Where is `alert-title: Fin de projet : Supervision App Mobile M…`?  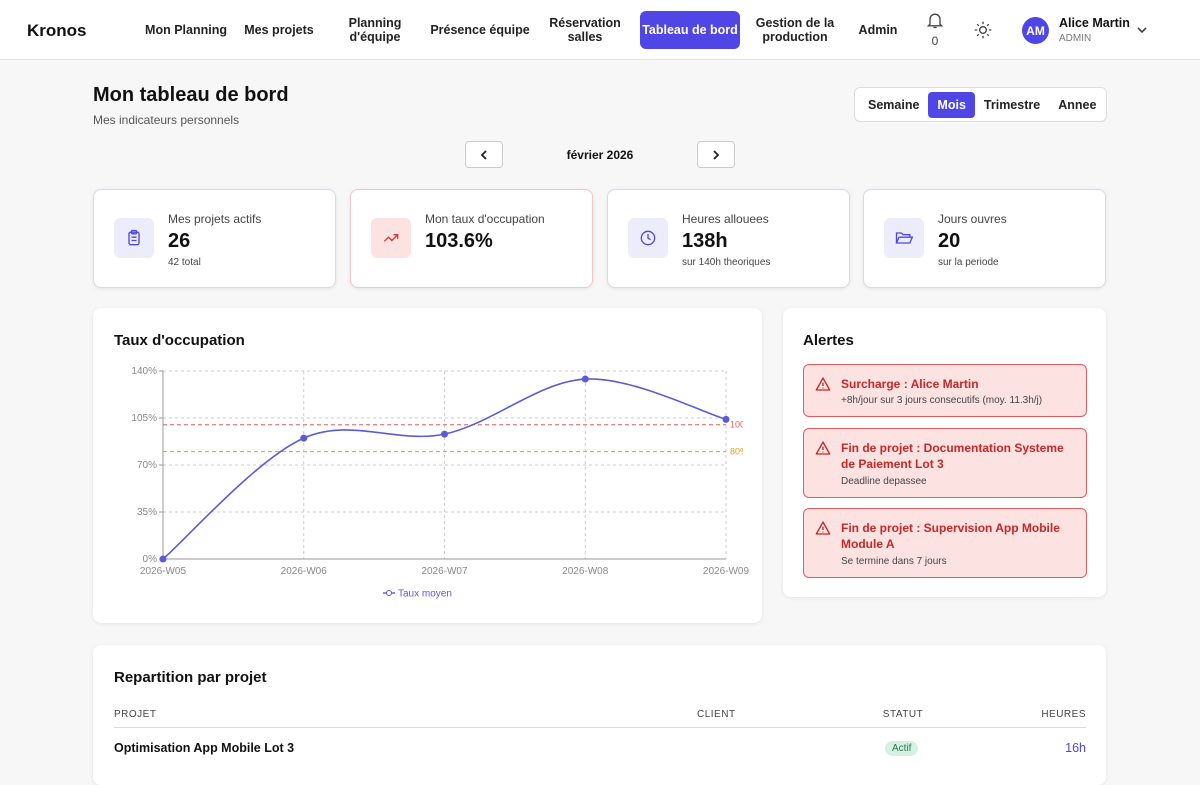 alert-title: Fin de projet : Supervision App Mobile M… is located at coordinates (950, 536).